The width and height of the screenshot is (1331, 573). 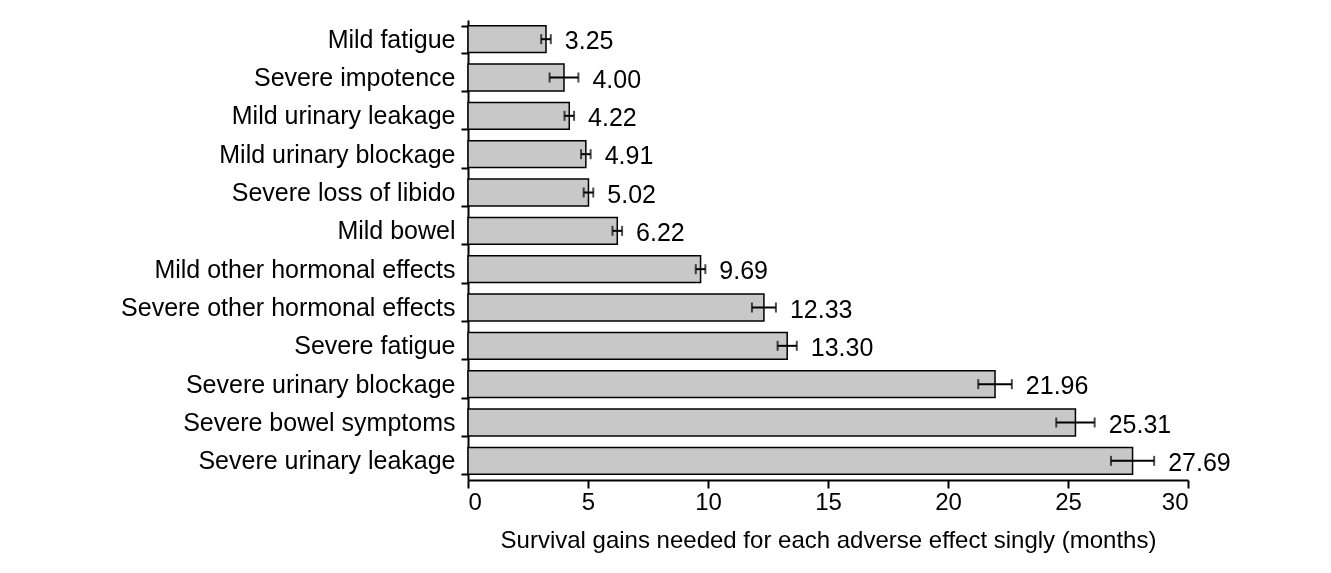 What do you see at coordinates (1199, 461) in the screenshot?
I see `data-label: 27.69` at bounding box center [1199, 461].